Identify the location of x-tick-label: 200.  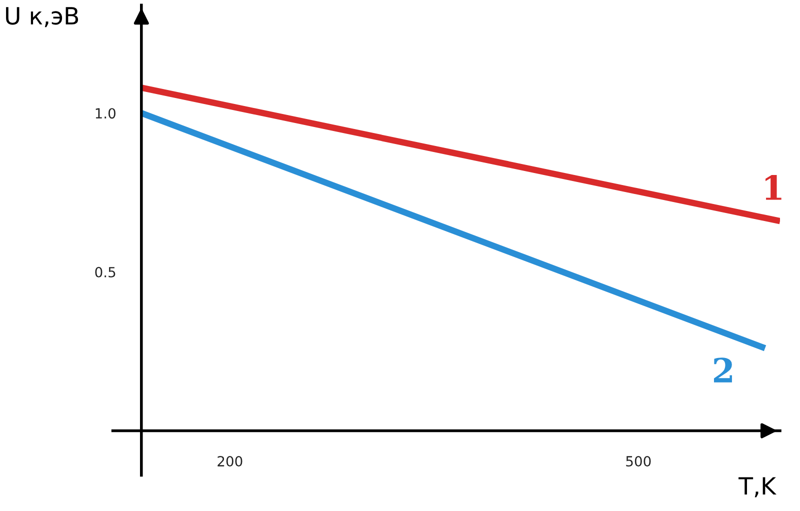
(230, 461).